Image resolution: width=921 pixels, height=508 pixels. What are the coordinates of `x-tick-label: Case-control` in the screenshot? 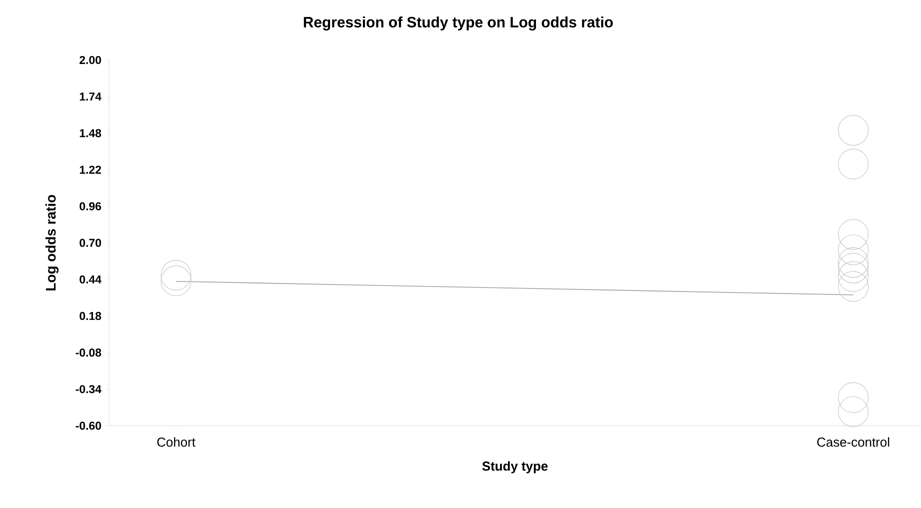 It's located at (853, 442).